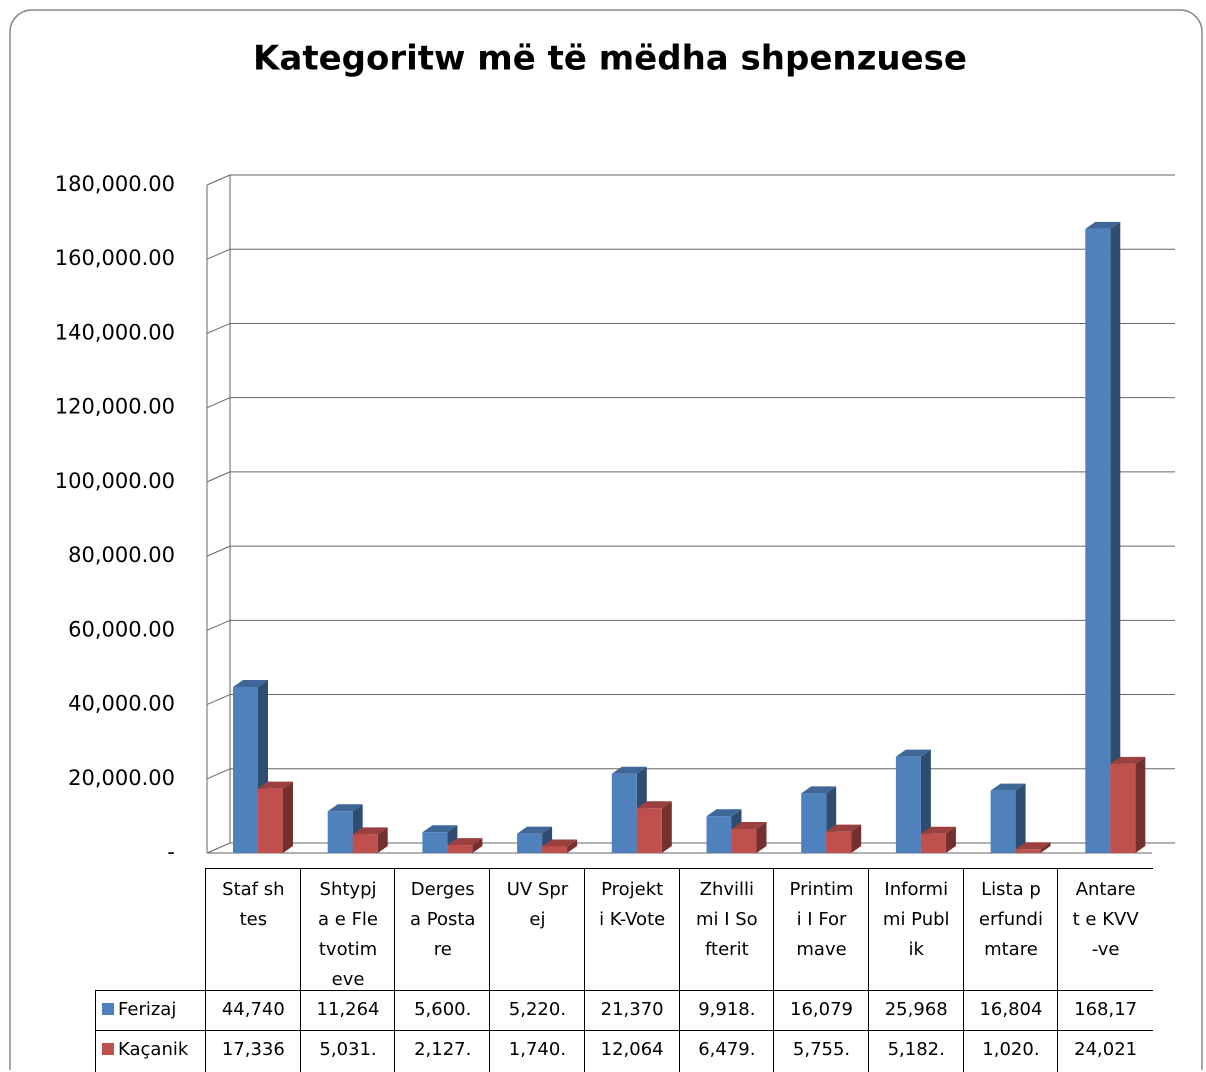  What do you see at coordinates (631, 1011) in the screenshot?
I see `data-label: 21,370` at bounding box center [631, 1011].